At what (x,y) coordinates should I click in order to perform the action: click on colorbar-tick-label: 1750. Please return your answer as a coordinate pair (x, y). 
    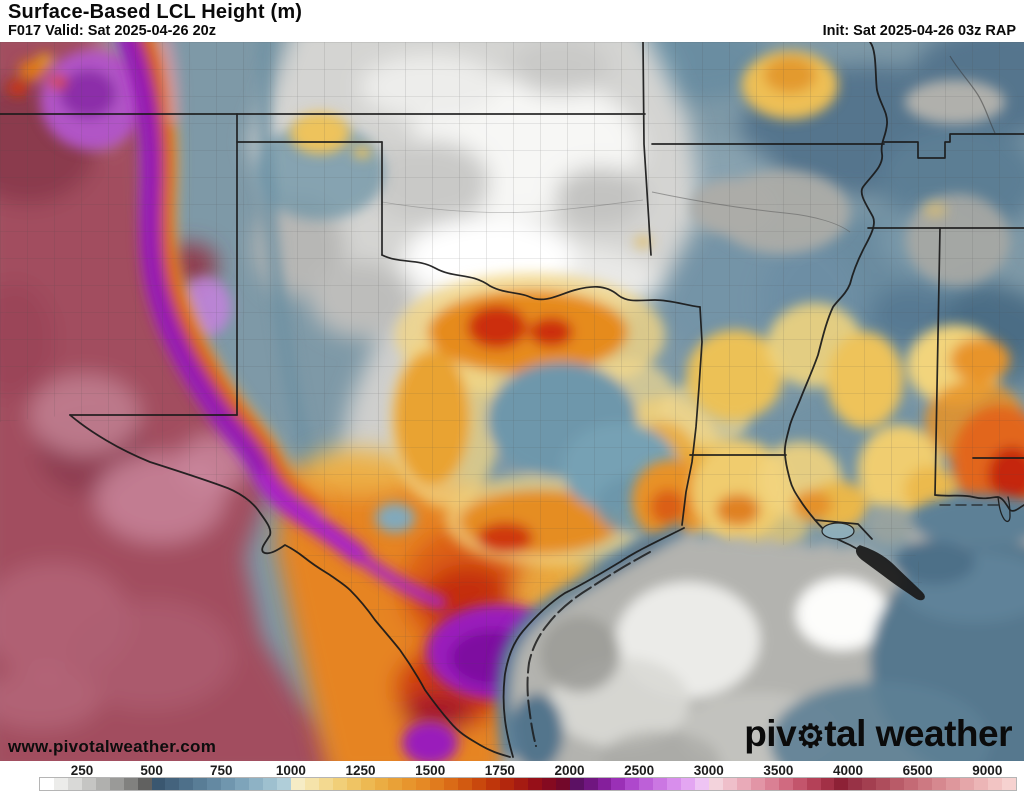
    Looking at the image, I should click on (499, 770).